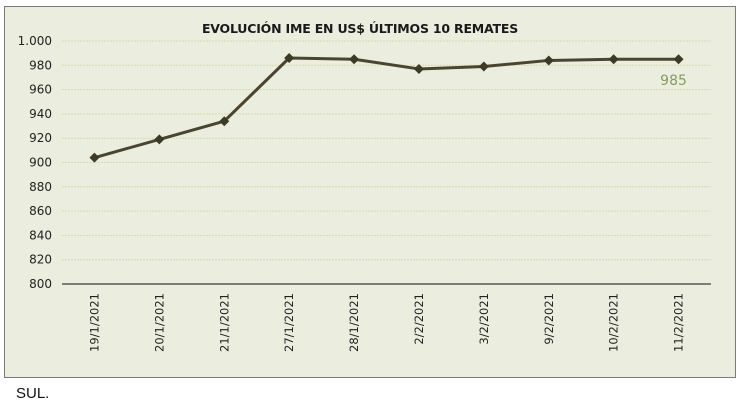 Image resolution: width=750 pixels, height=405 pixels. I want to click on y-tick-label: 880, so click(40, 187).